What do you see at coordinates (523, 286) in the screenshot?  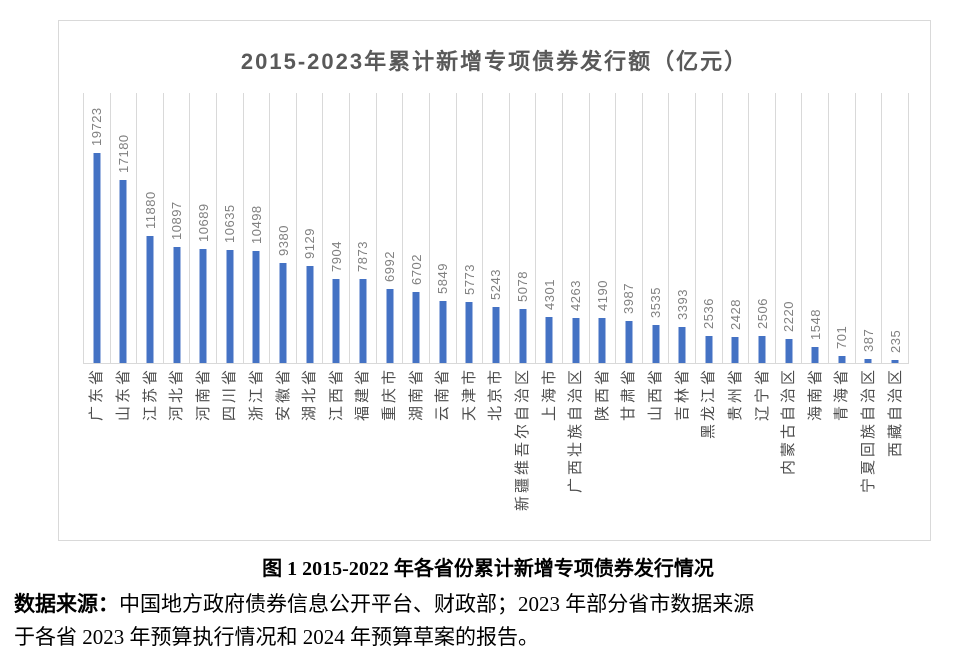 I see `value-label: 5078` at bounding box center [523, 286].